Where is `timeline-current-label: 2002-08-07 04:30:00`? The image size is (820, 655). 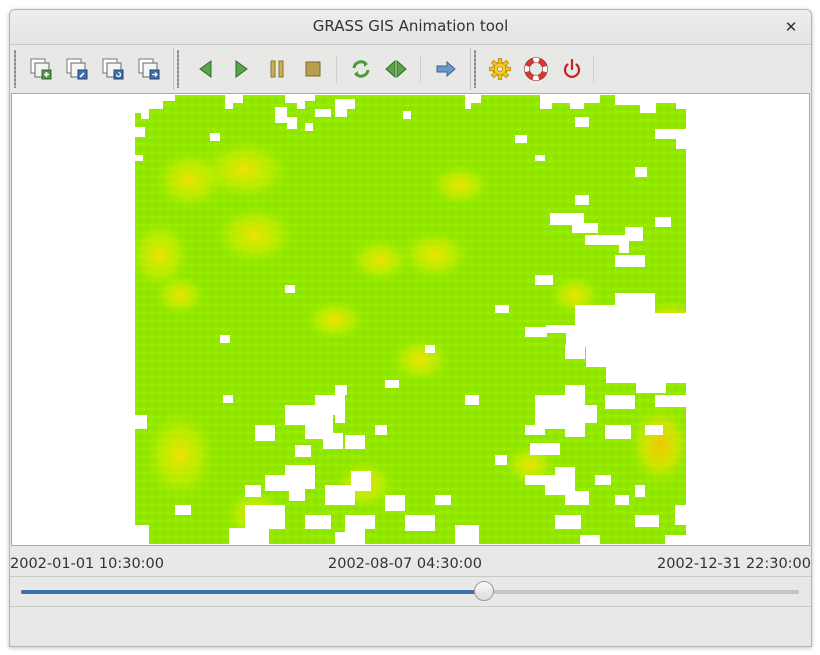
timeline-current-label: 2002-08-07 04:30:00 is located at coordinates (405, 564).